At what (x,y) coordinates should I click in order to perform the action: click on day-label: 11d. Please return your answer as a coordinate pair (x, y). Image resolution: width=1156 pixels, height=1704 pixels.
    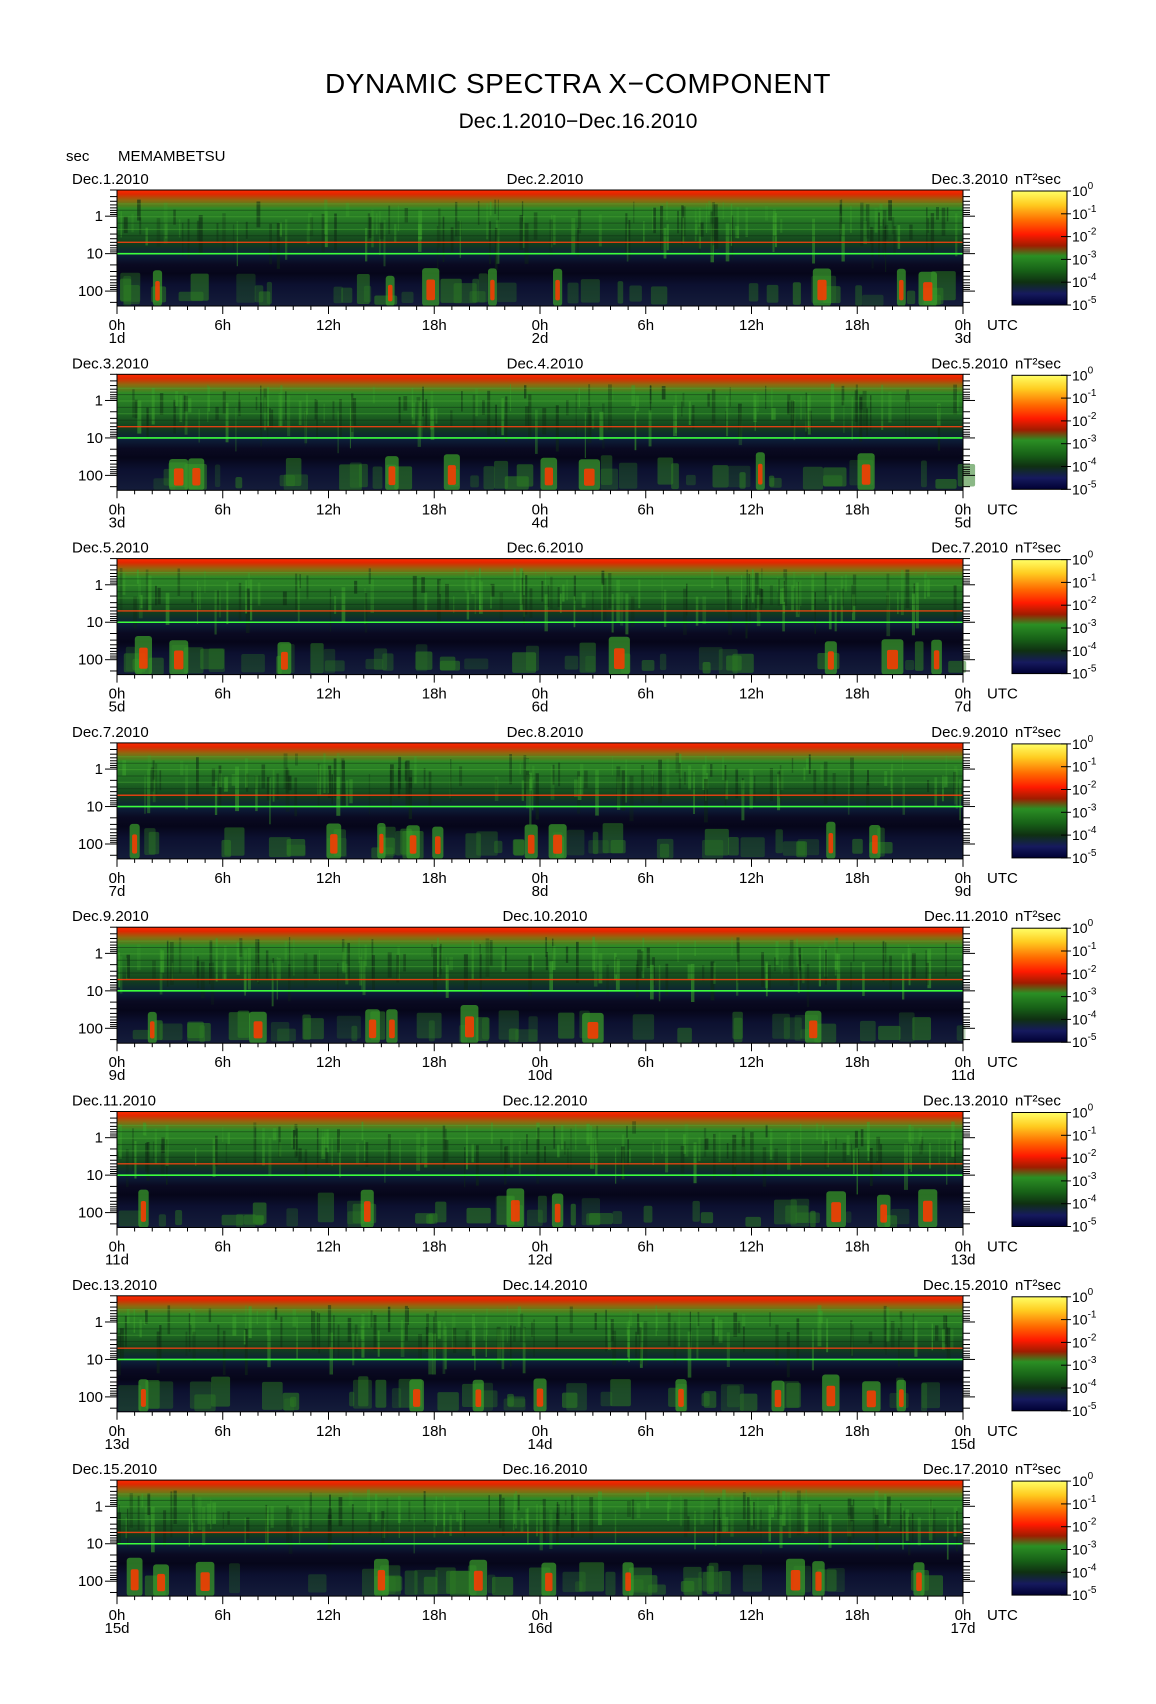
    Looking at the image, I should click on (117, 1260).